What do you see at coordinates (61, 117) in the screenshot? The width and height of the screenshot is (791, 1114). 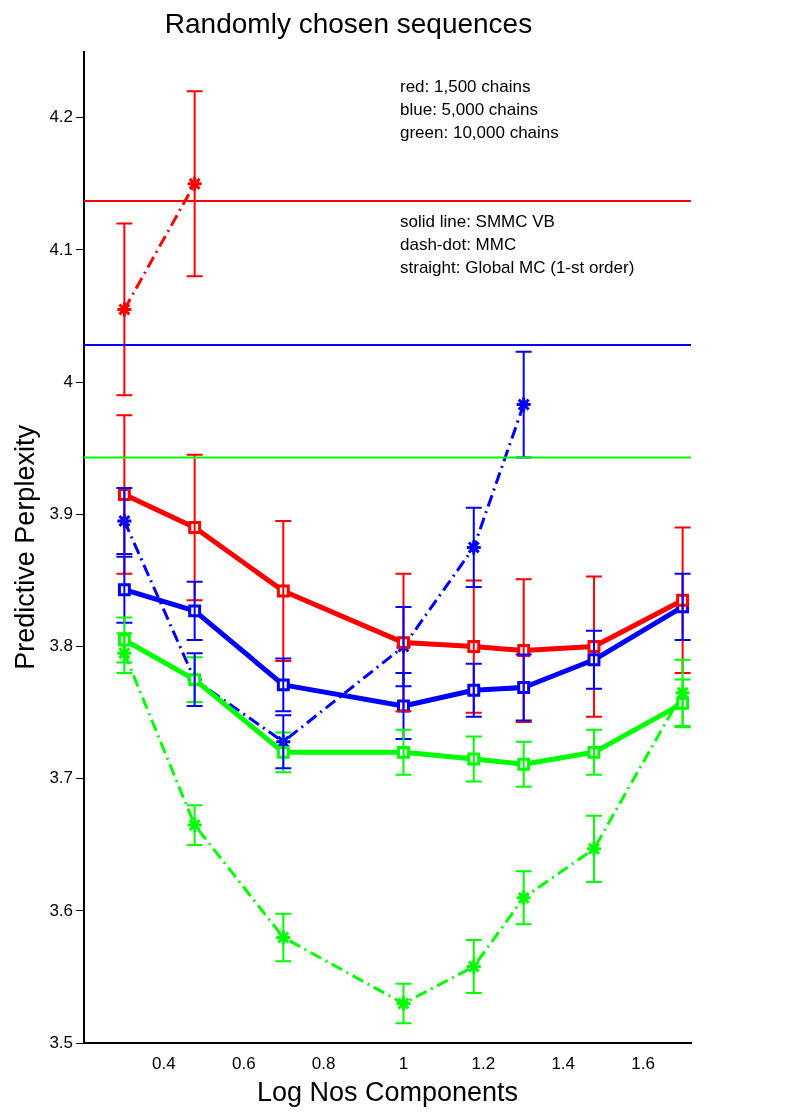 I see `y-tick-label: 4.2` at bounding box center [61, 117].